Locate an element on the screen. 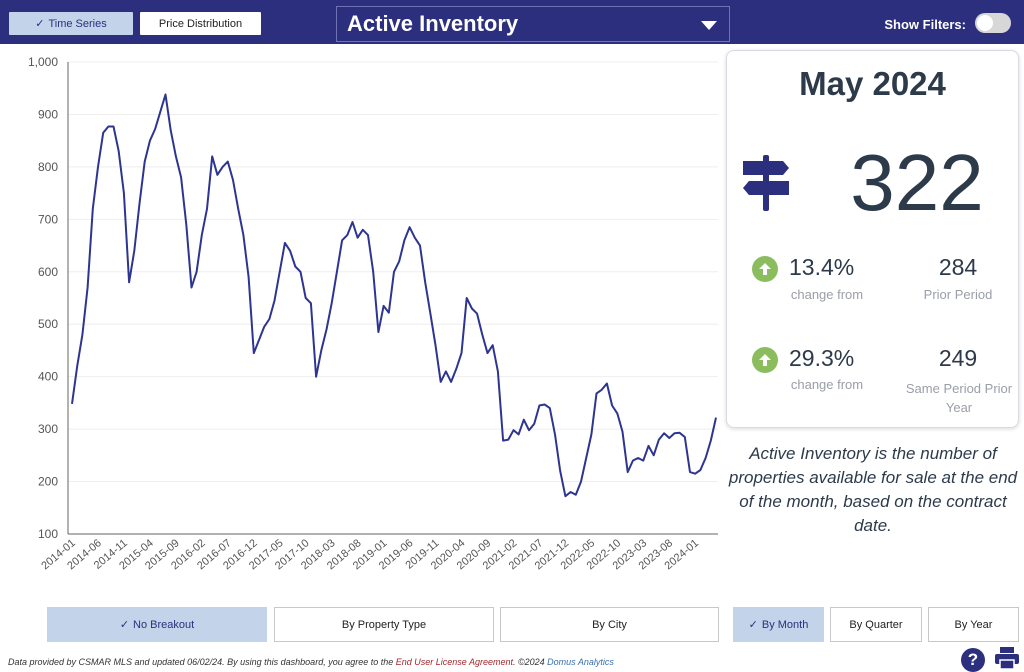 This screenshot has width=1024, height=672. y-tick-label: 700 is located at coordinates (48, 219).